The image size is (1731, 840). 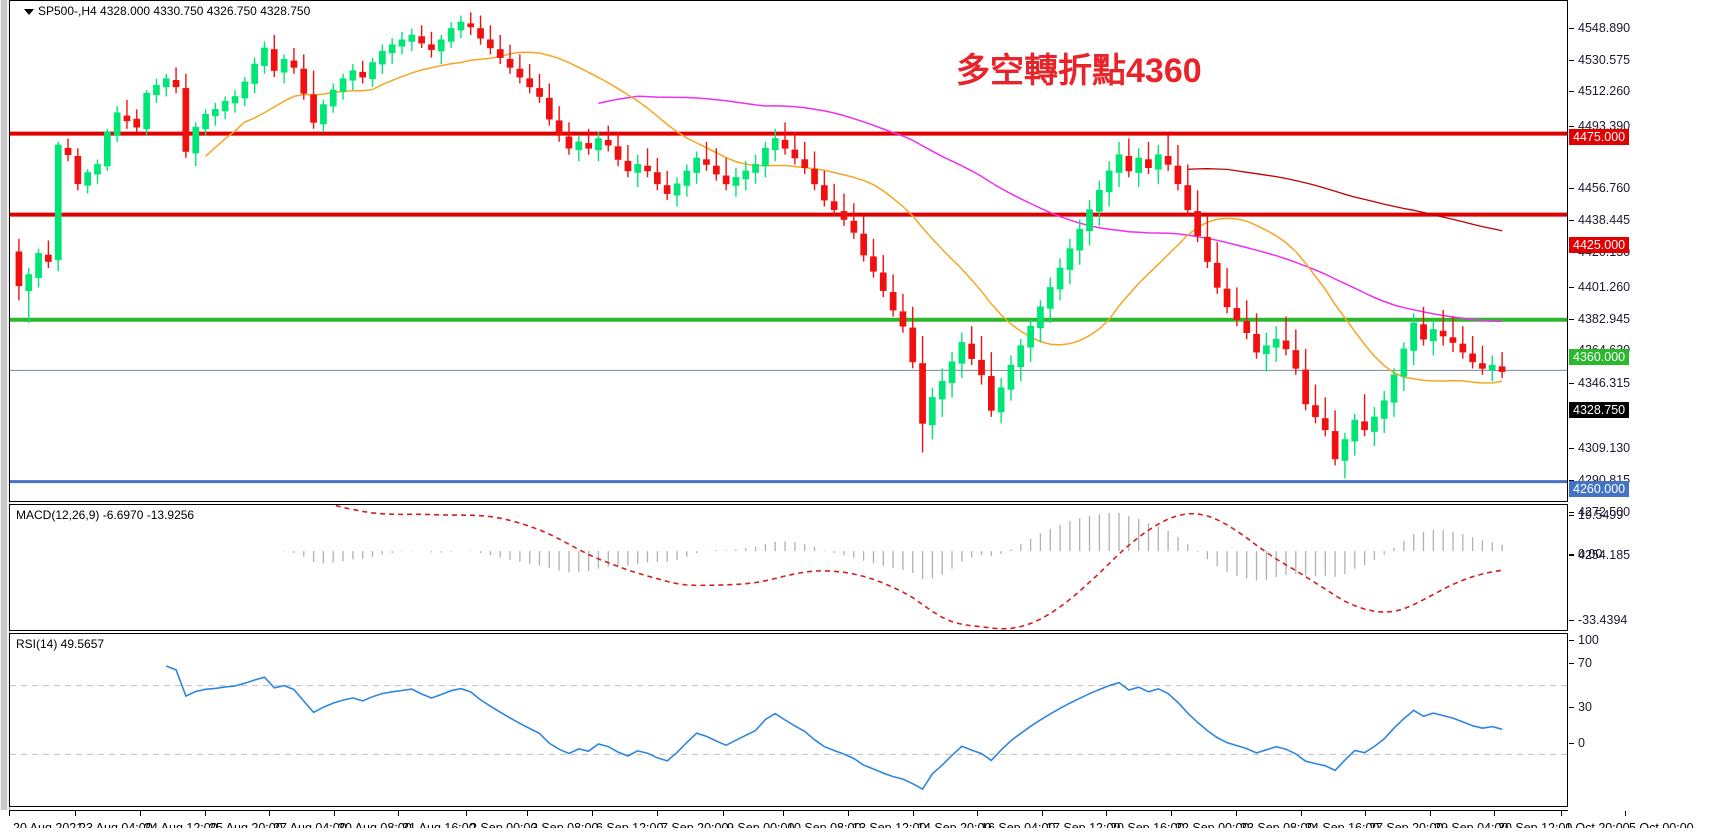 I want to click on price-tag-support-4260: 4260.000, so click(x=1599, y=489).